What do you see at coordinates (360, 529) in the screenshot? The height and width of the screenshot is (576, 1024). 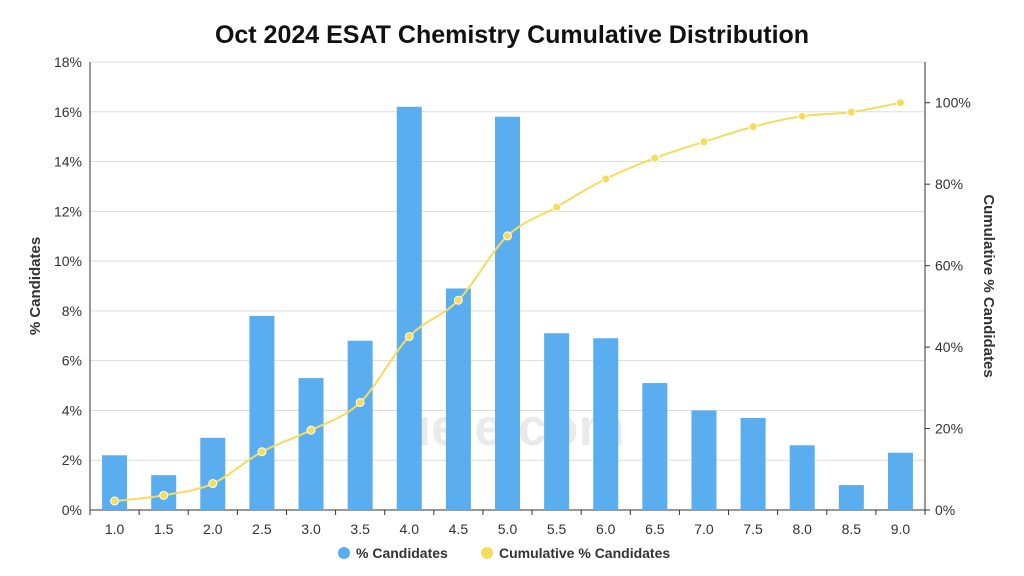 I see `x-tick-label: 3.5` at bounding box center [360, 529].